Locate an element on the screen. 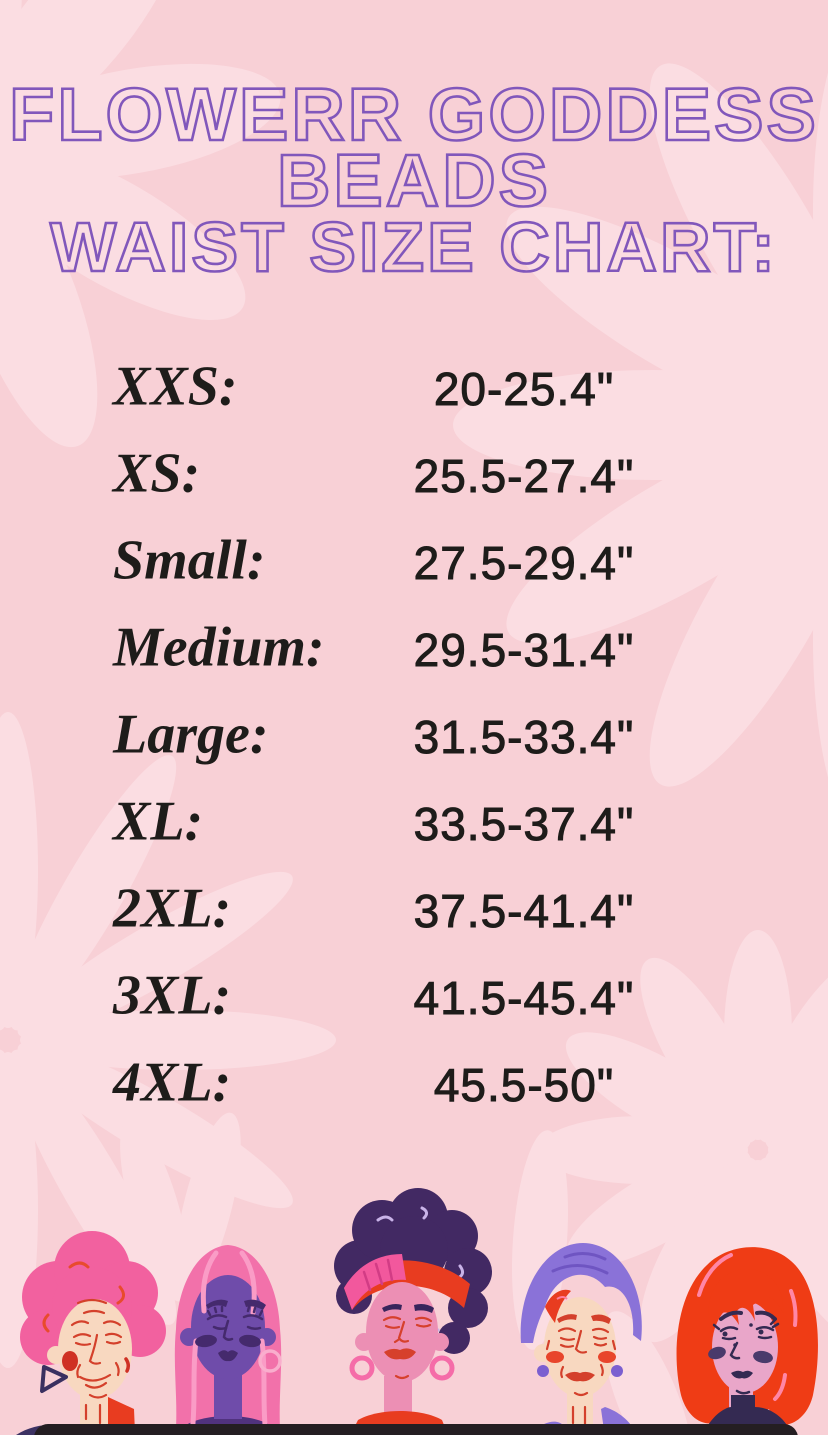 This screenshot has width=828, height=1435. woman-purple-headscarf-illustration is located at coordinates (581, 1339).